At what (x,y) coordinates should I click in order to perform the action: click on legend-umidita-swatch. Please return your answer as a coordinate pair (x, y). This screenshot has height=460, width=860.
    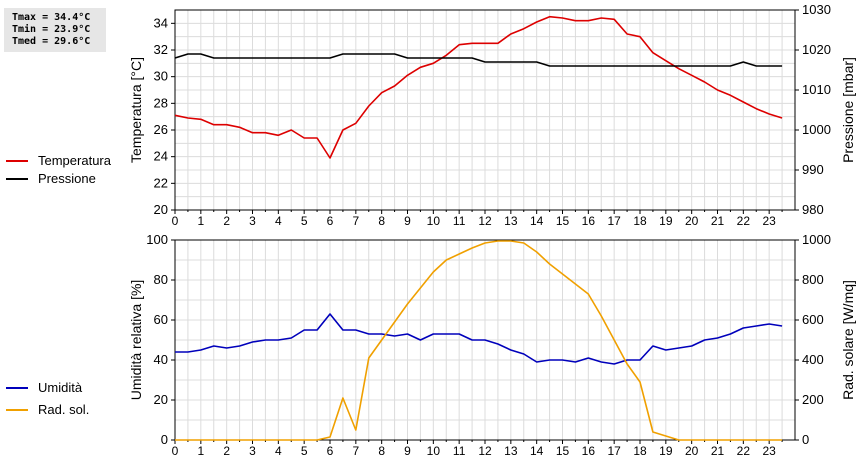
    Looking at the image, I should click on (17, 388).